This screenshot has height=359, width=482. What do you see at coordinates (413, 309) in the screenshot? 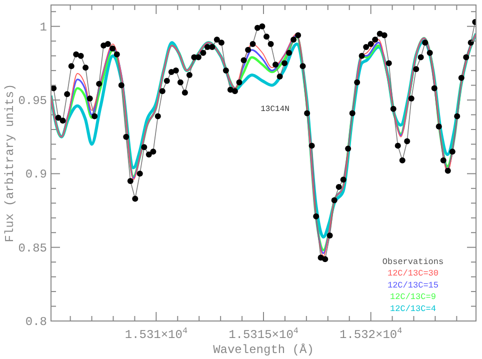
I see `text: 12C/13C=4` at bounding box center [413, 309].